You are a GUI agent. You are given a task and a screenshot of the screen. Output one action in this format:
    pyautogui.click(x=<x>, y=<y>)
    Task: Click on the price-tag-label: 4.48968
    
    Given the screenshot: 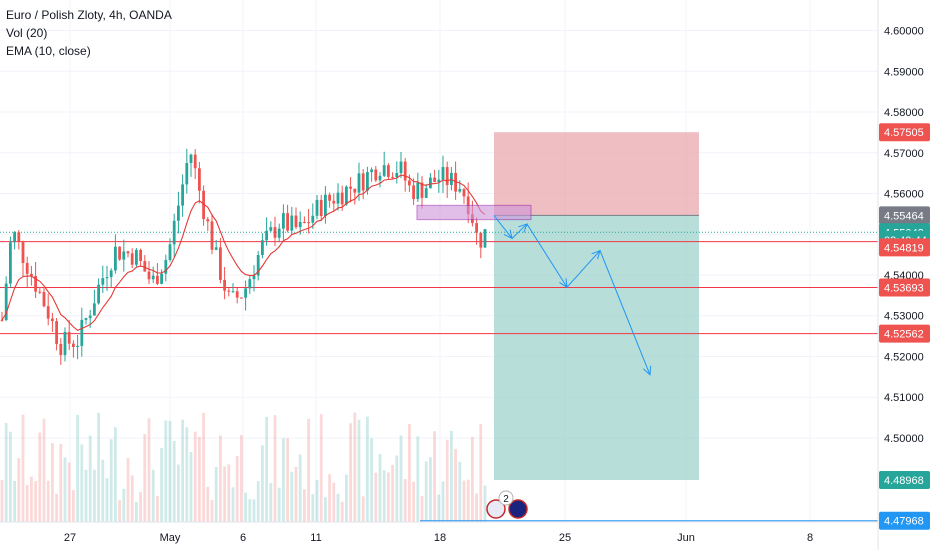 What is the action you would take?
    pyautogui.click(x=904, y=481)
    